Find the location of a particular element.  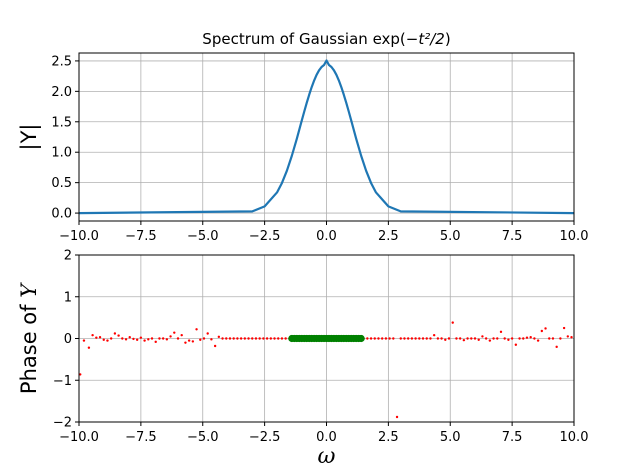

phase-xlabel: ω is located at coordinates (327, 456).